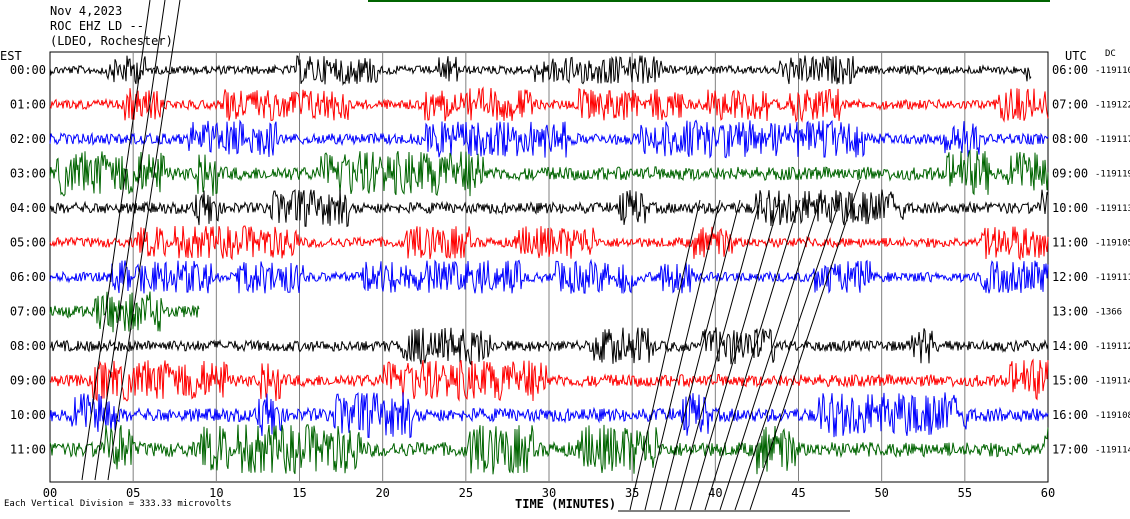 This screenshot has height=519, width=1130. Describe the element at coordinates (86, 11) in the screenshot. I see `header-date: Nov 4,2023` at that location.